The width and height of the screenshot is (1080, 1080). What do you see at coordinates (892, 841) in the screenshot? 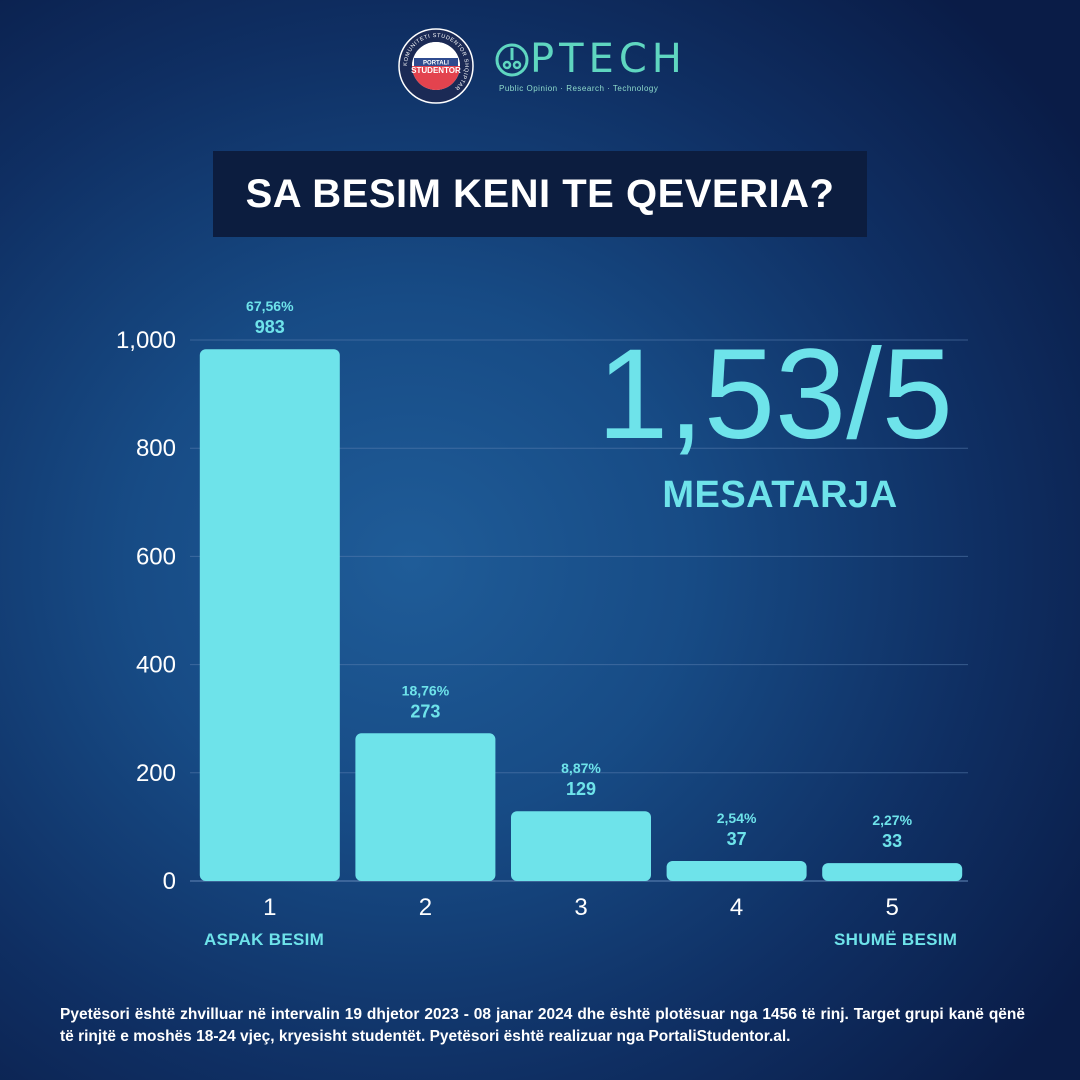
I see `bar-value-label: 33` at bounding box center [892, 841].